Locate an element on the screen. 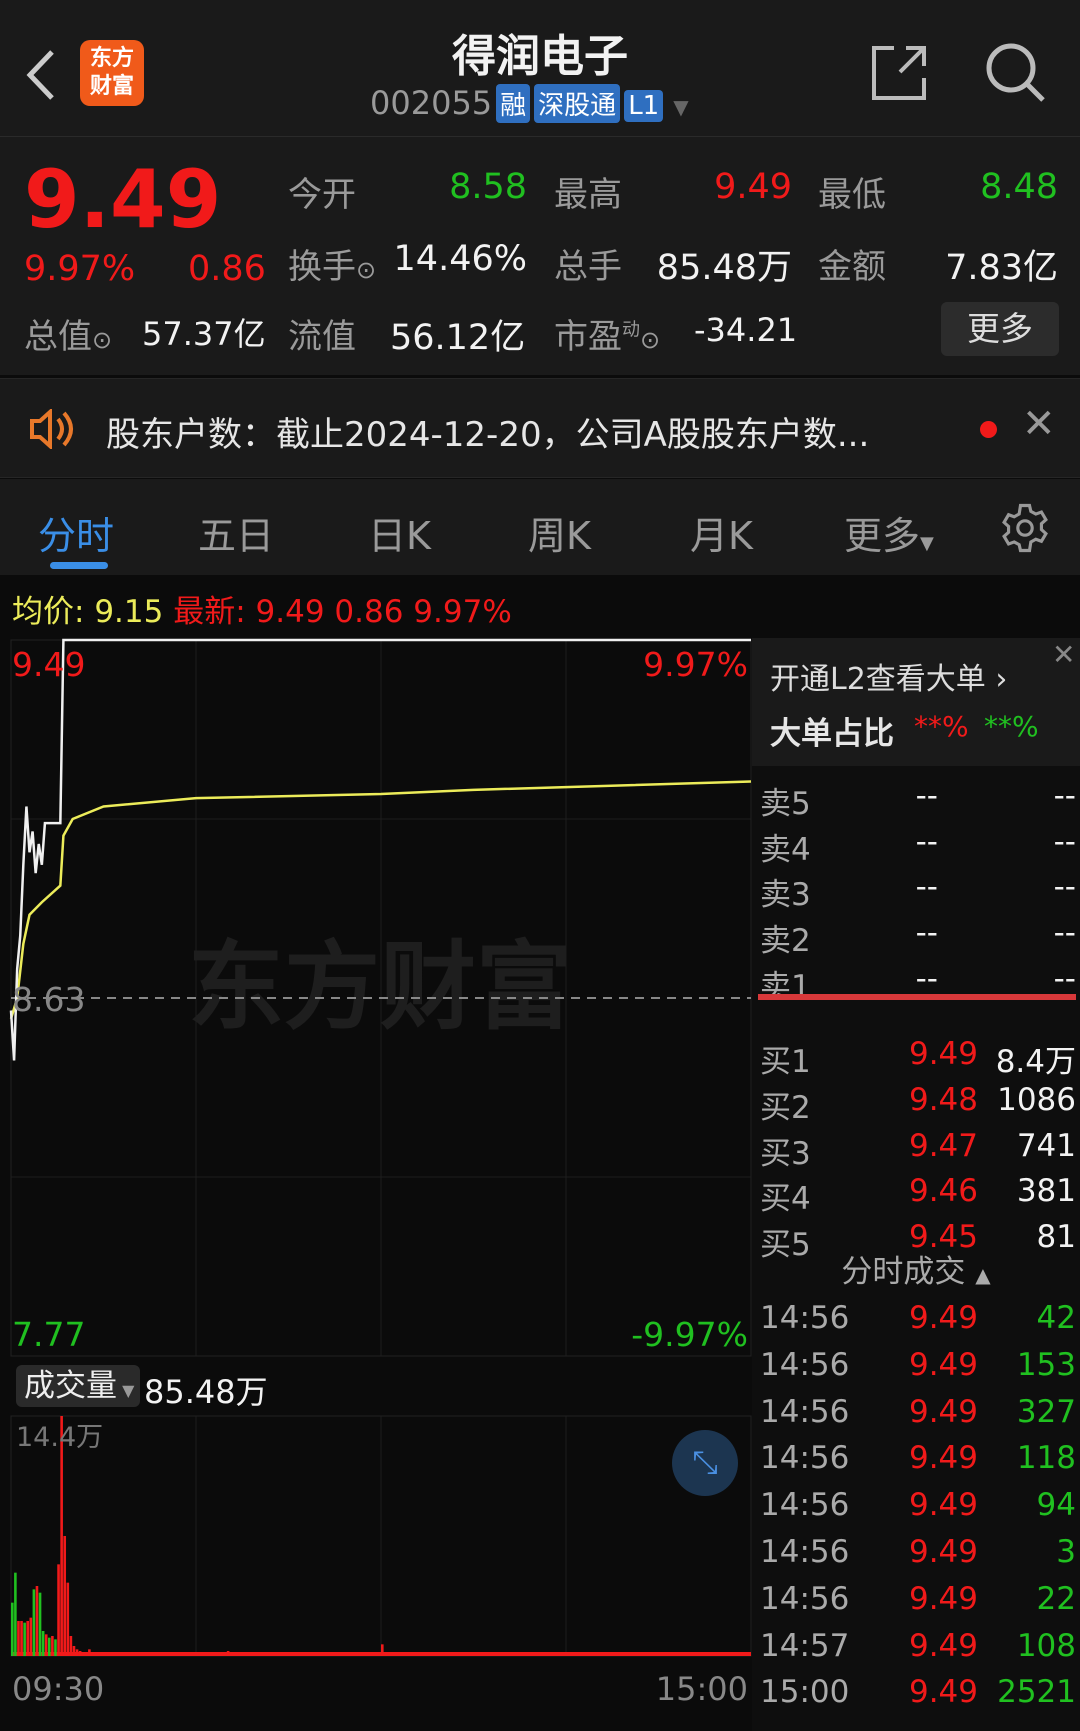  tab-daily-k: 日K is located at coordinates (399, 536).